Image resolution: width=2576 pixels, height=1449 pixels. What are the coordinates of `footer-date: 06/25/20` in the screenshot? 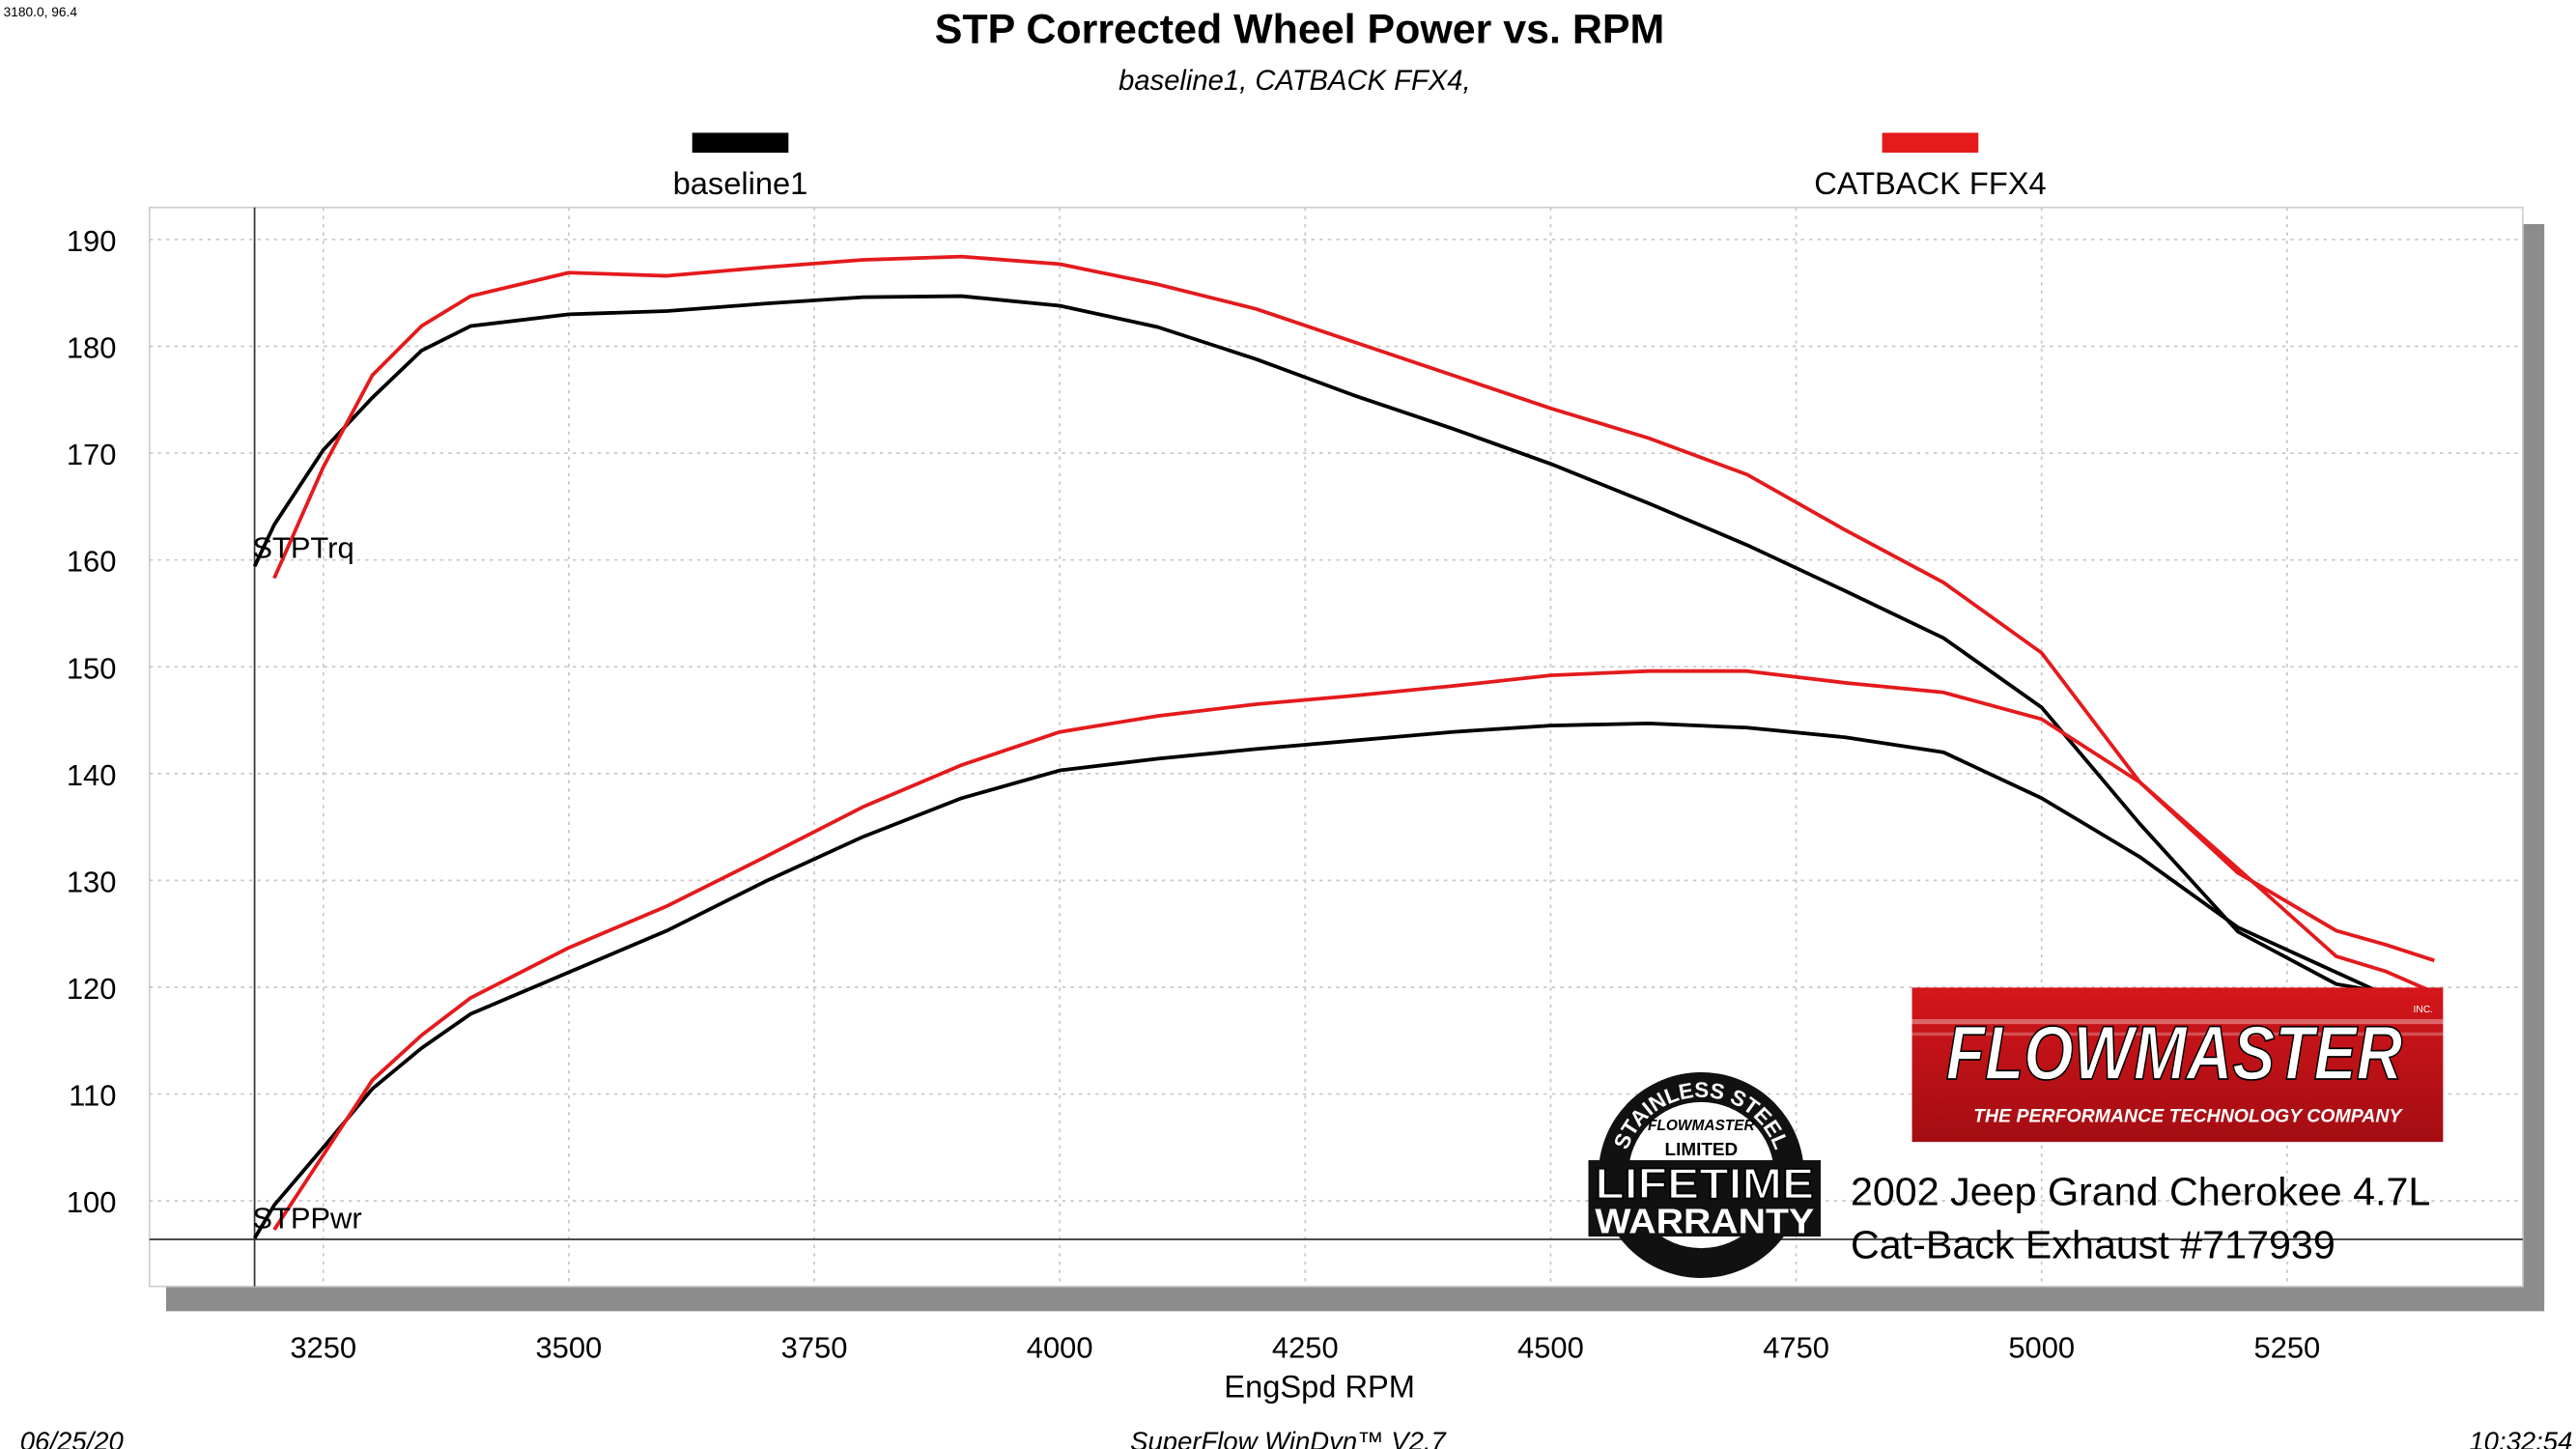 It's located at (72, 1438).